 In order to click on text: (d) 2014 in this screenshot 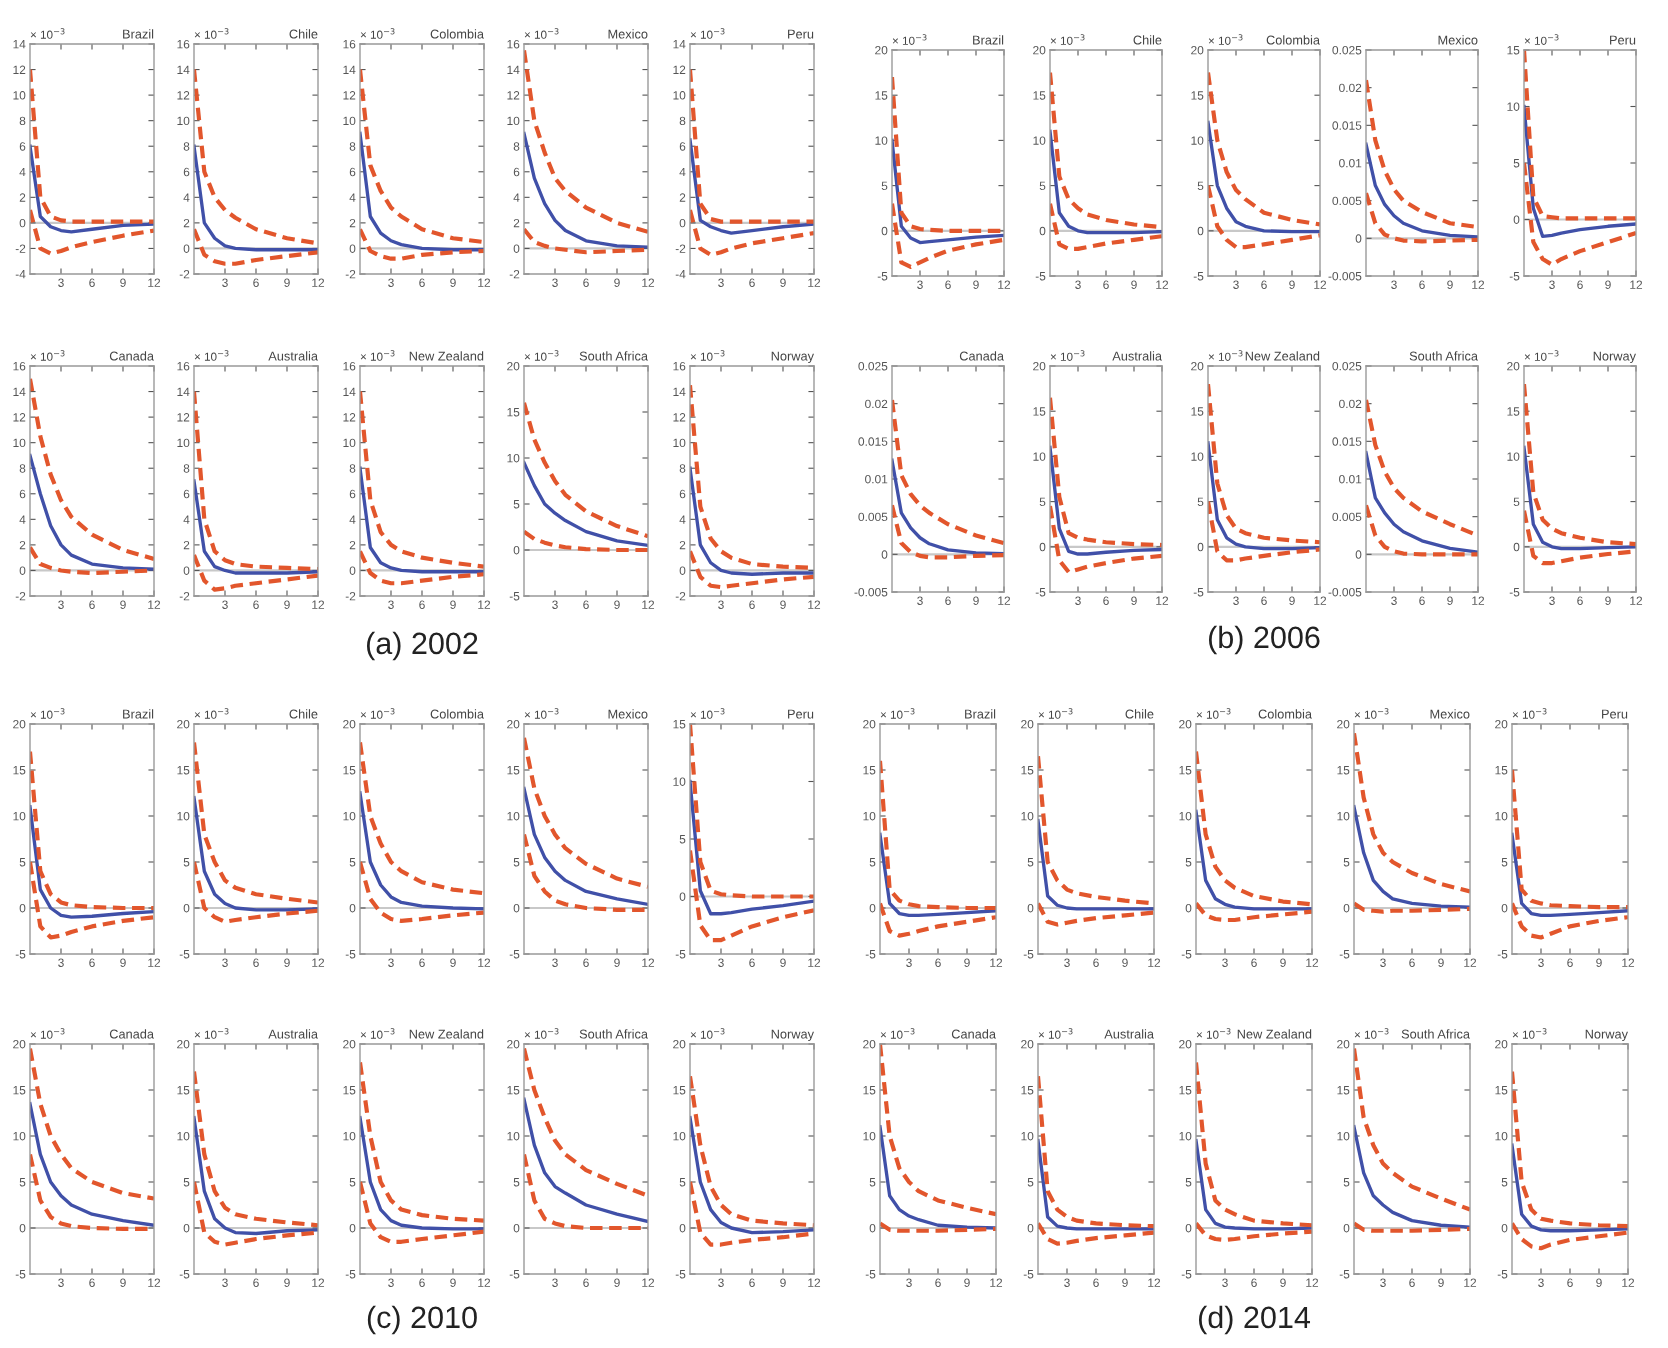, I will do `click(1255, 1320)`.